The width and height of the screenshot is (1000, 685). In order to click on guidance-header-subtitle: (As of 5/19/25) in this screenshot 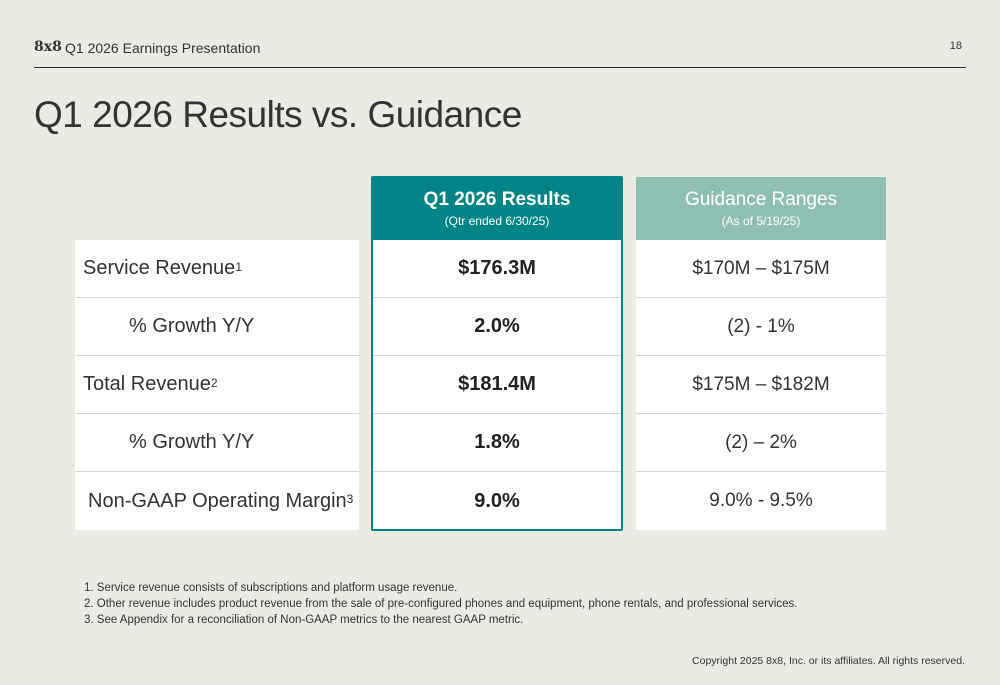, I will do `click(761, 221)`.